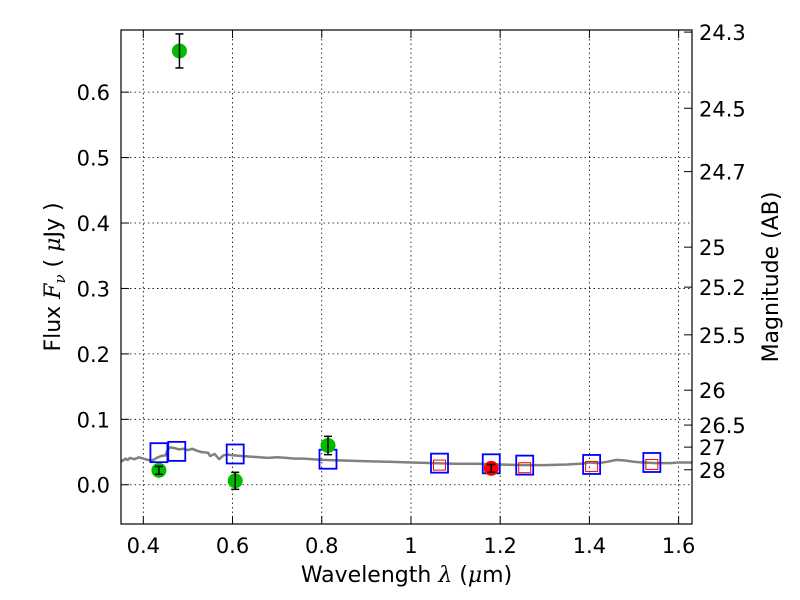 The image size is (800, 600). What do you see at coordinates (722, 336) in the screenshot?
I see `y2-tick-label: 25.5` at bounding box center [722, 336].